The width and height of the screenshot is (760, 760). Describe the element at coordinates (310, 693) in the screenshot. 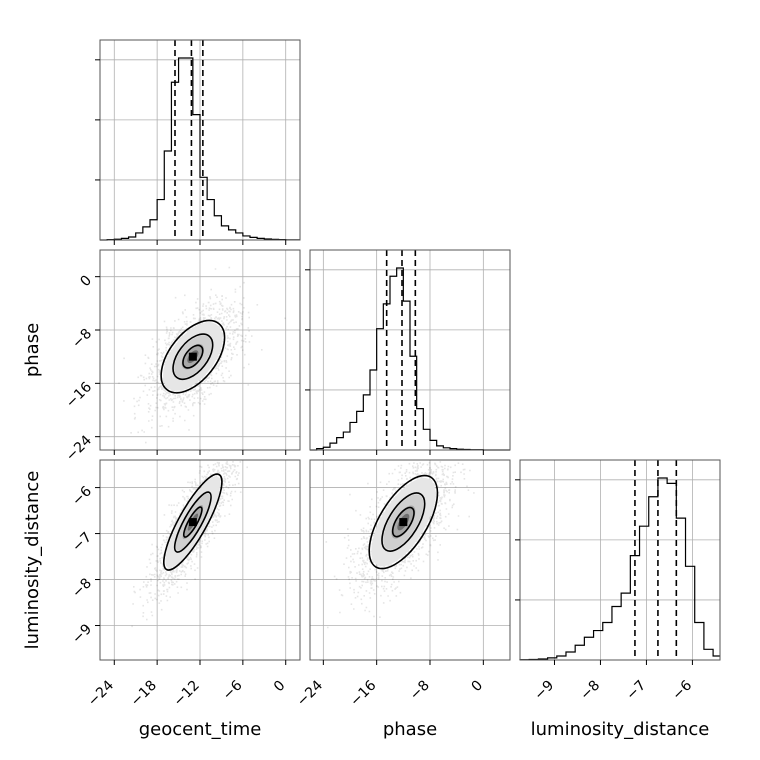

I see `x-tick-label-phase: −24` at that location.